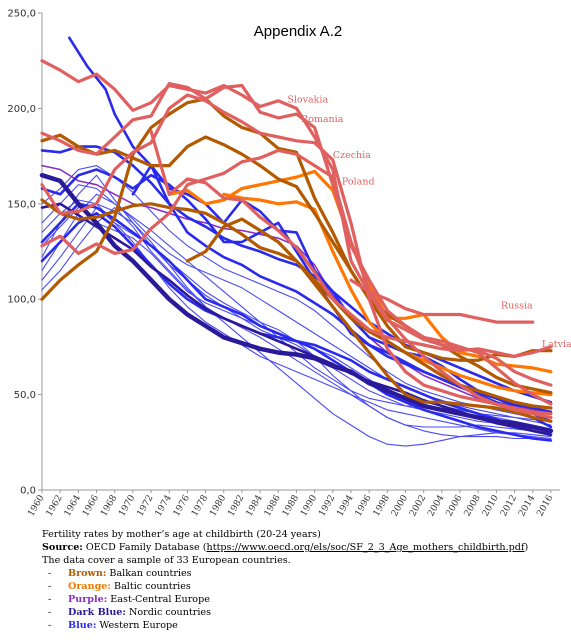 The height and width of the screenshot is (643, 571). I want to click on legend-item-purple: - Purple: East-Central Europe, so click(302, 599).